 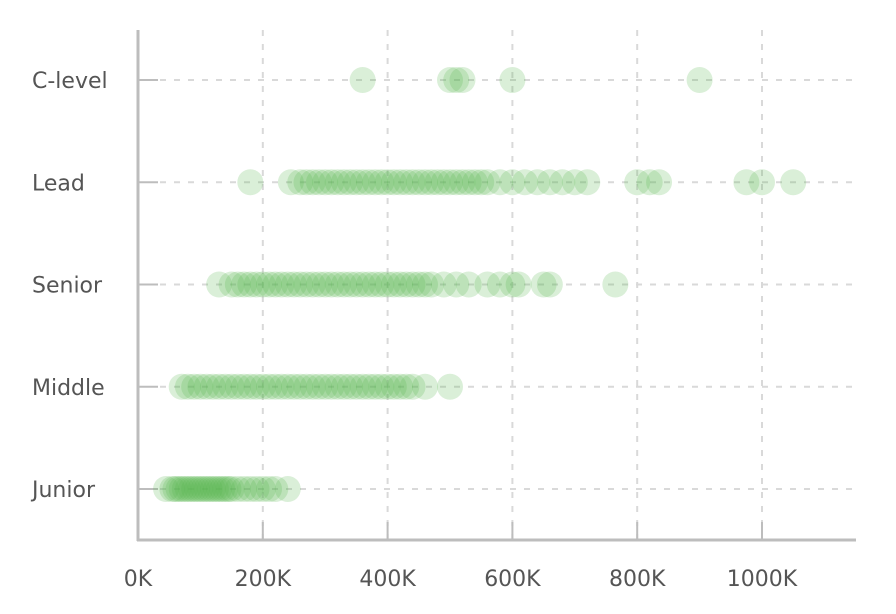 I want to click on x-tick-label: 0K, so click(x=138, y=579).